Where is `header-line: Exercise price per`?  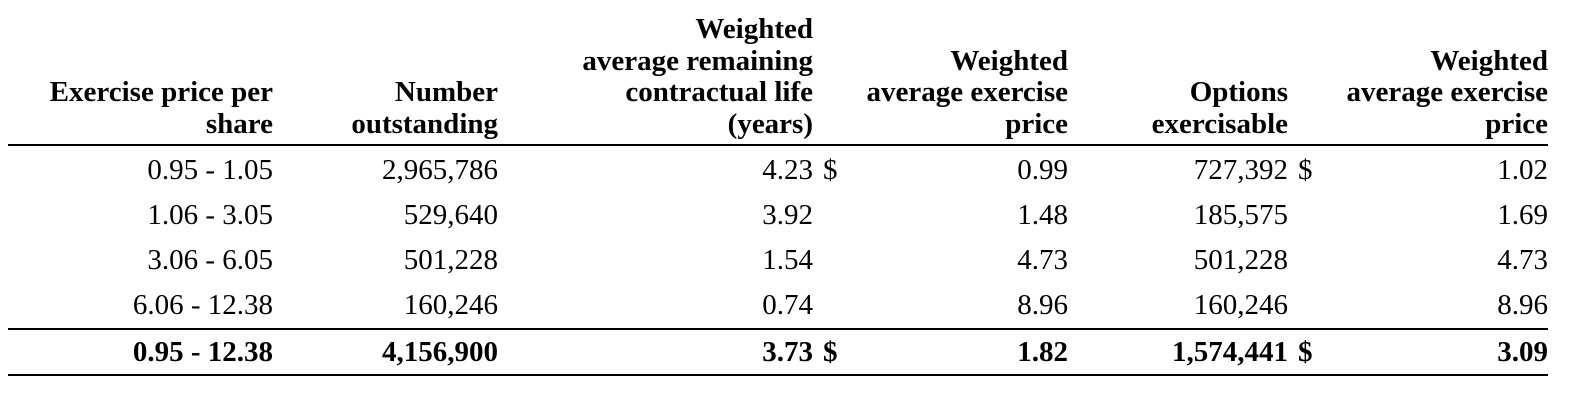 header-line: Exercise price per is located at coordinates (161, 92).